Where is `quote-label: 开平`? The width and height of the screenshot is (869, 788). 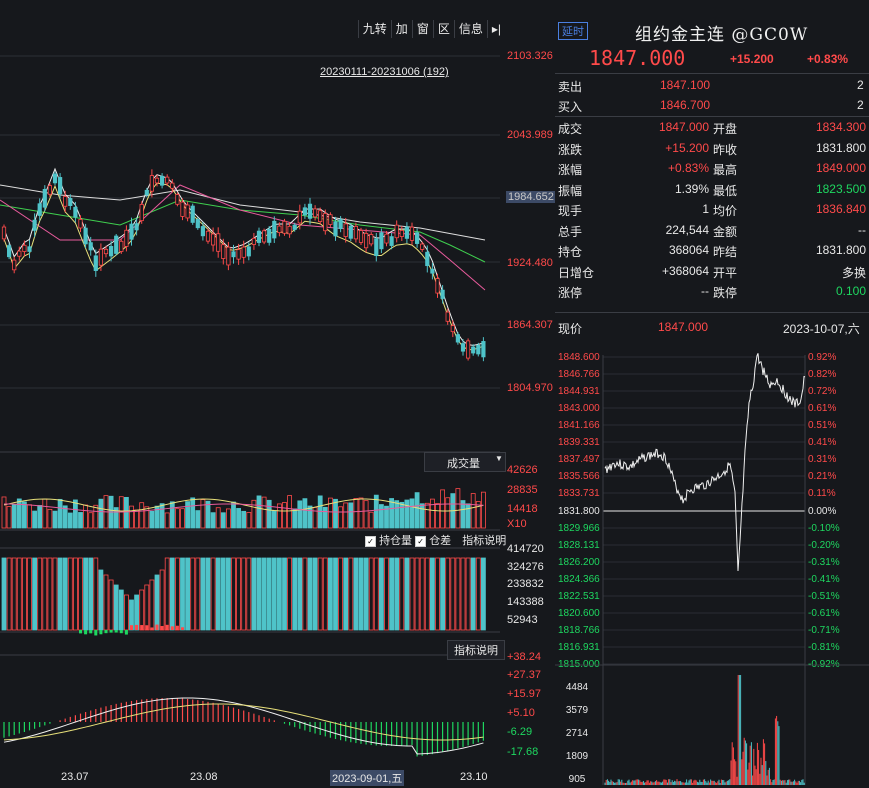 quote-label: 开平 is located at coordinates (725, 272).